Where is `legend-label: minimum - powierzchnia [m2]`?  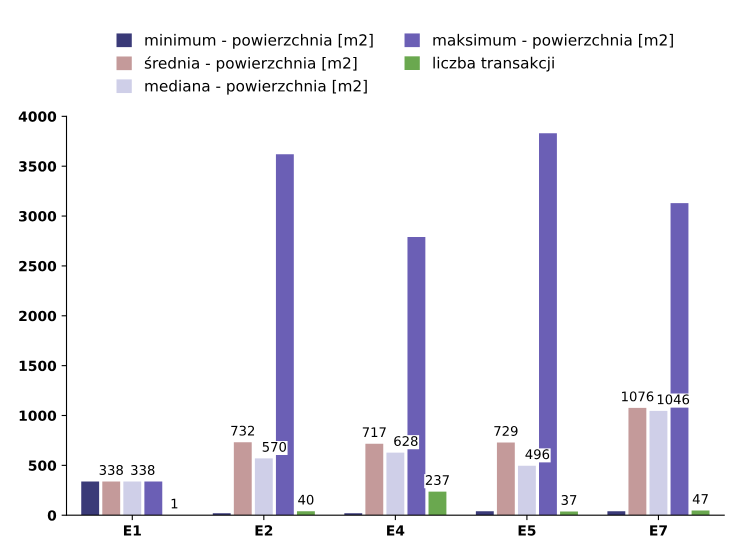 legend-label: minimum - powierzchnia [m2] is located at coordinates (259, 41).